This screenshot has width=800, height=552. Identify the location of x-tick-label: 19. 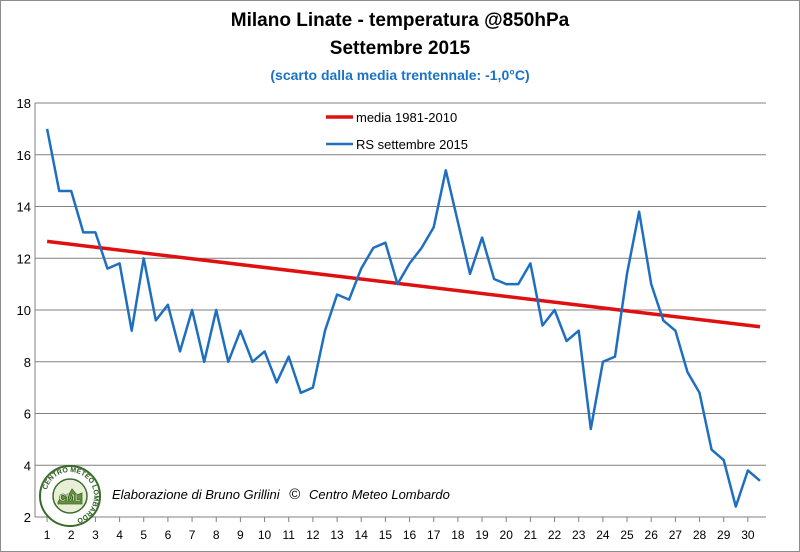
(482, 535).